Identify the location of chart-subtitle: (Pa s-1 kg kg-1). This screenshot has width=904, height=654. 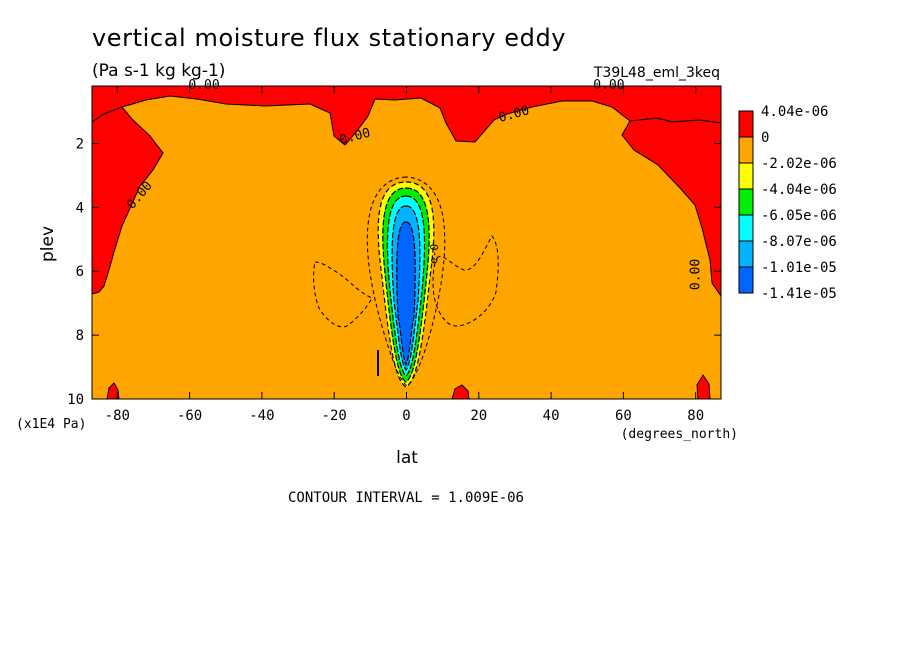
(158, 71).